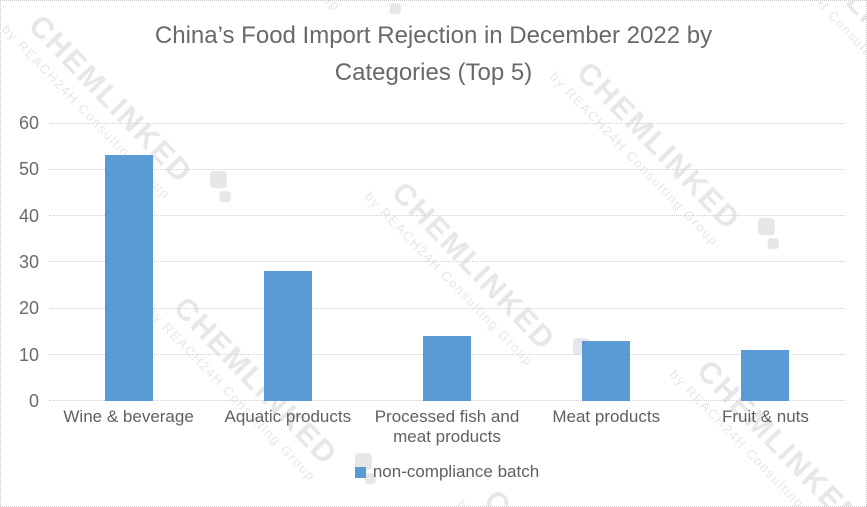 This screenshot has height=507, width=867. What do you see at coordinates (287, 336) in the screenshot?
I see `bar-aquatic-products` at bounding box center [287, 336].